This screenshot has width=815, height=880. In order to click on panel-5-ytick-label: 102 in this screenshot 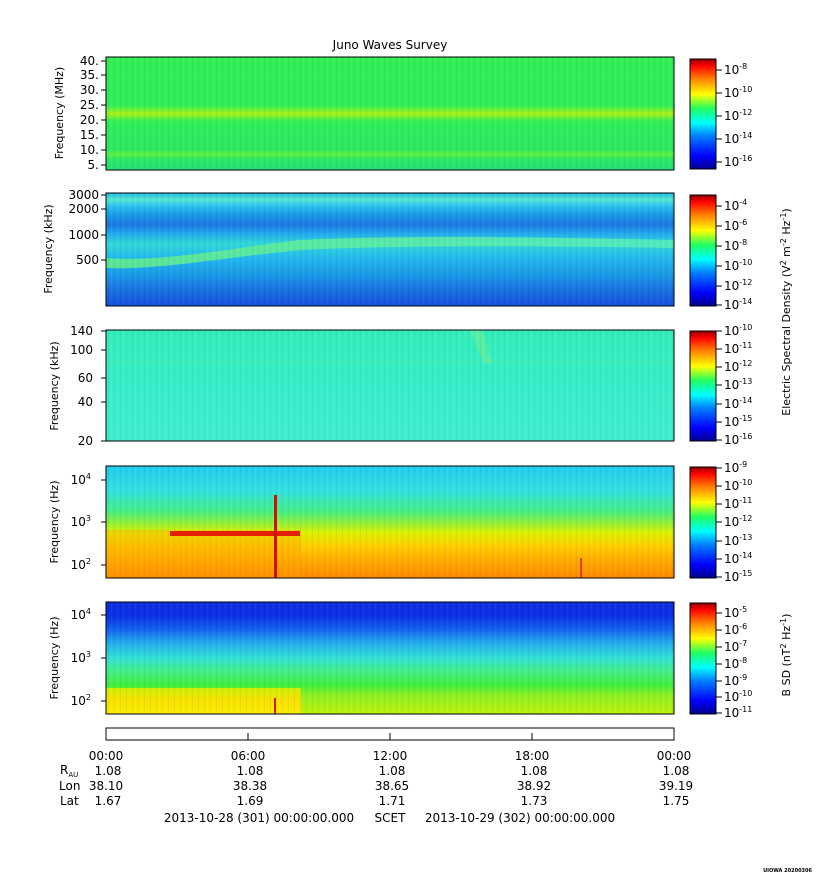, I will do `click(81, 700)`.